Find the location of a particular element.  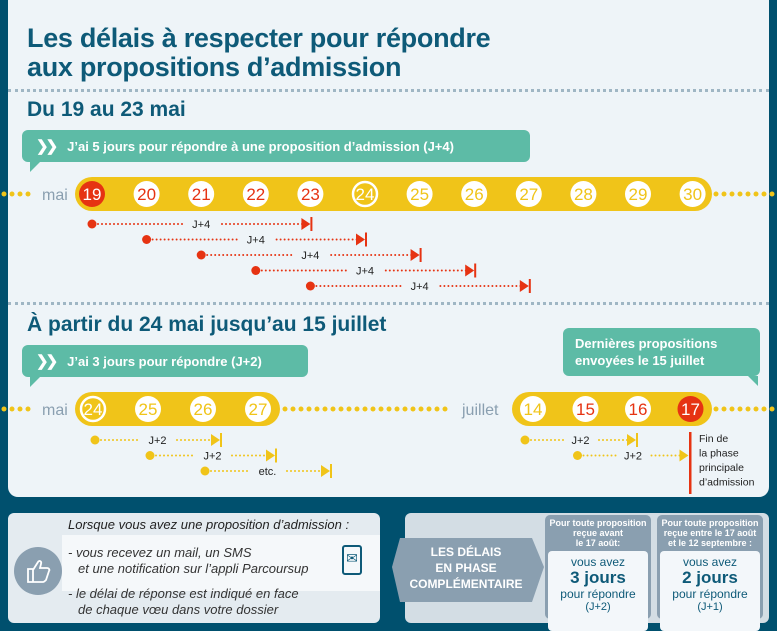

title-line: aux propositions d’admission is located at coordinates (214, 67).